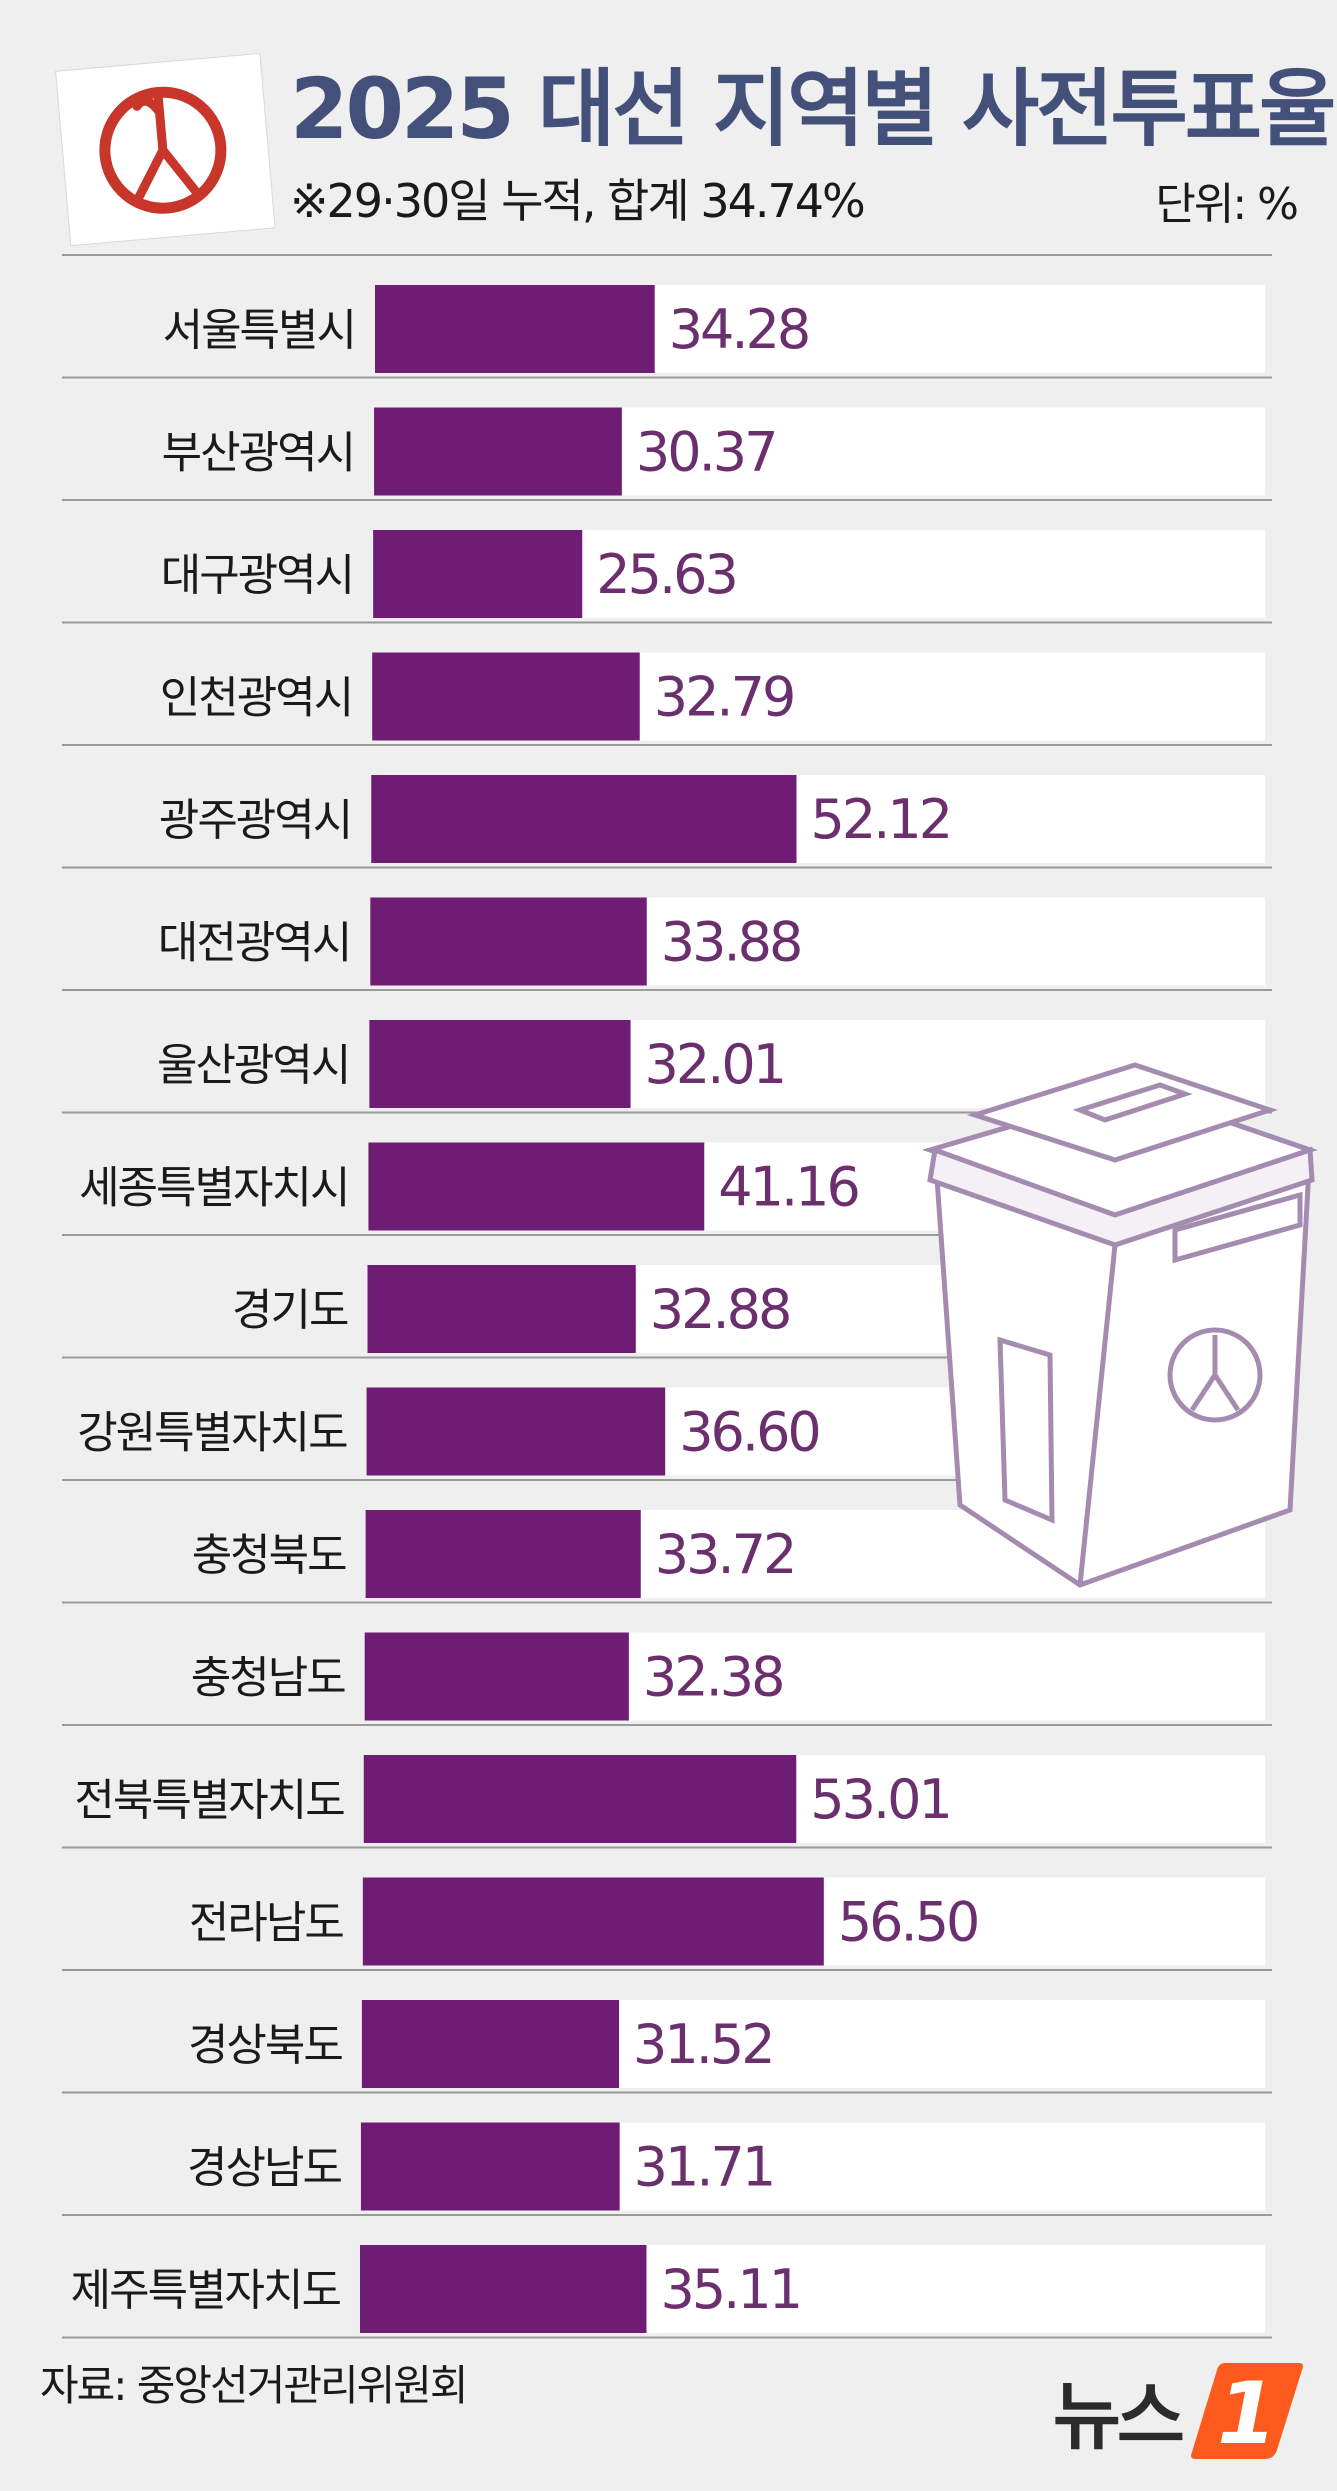 The height and width of the screenshot is (2491, 1337). Describe the element at coordinates (269, 1555) in the screenshot. I see `category-label: 충청북도` at that location.